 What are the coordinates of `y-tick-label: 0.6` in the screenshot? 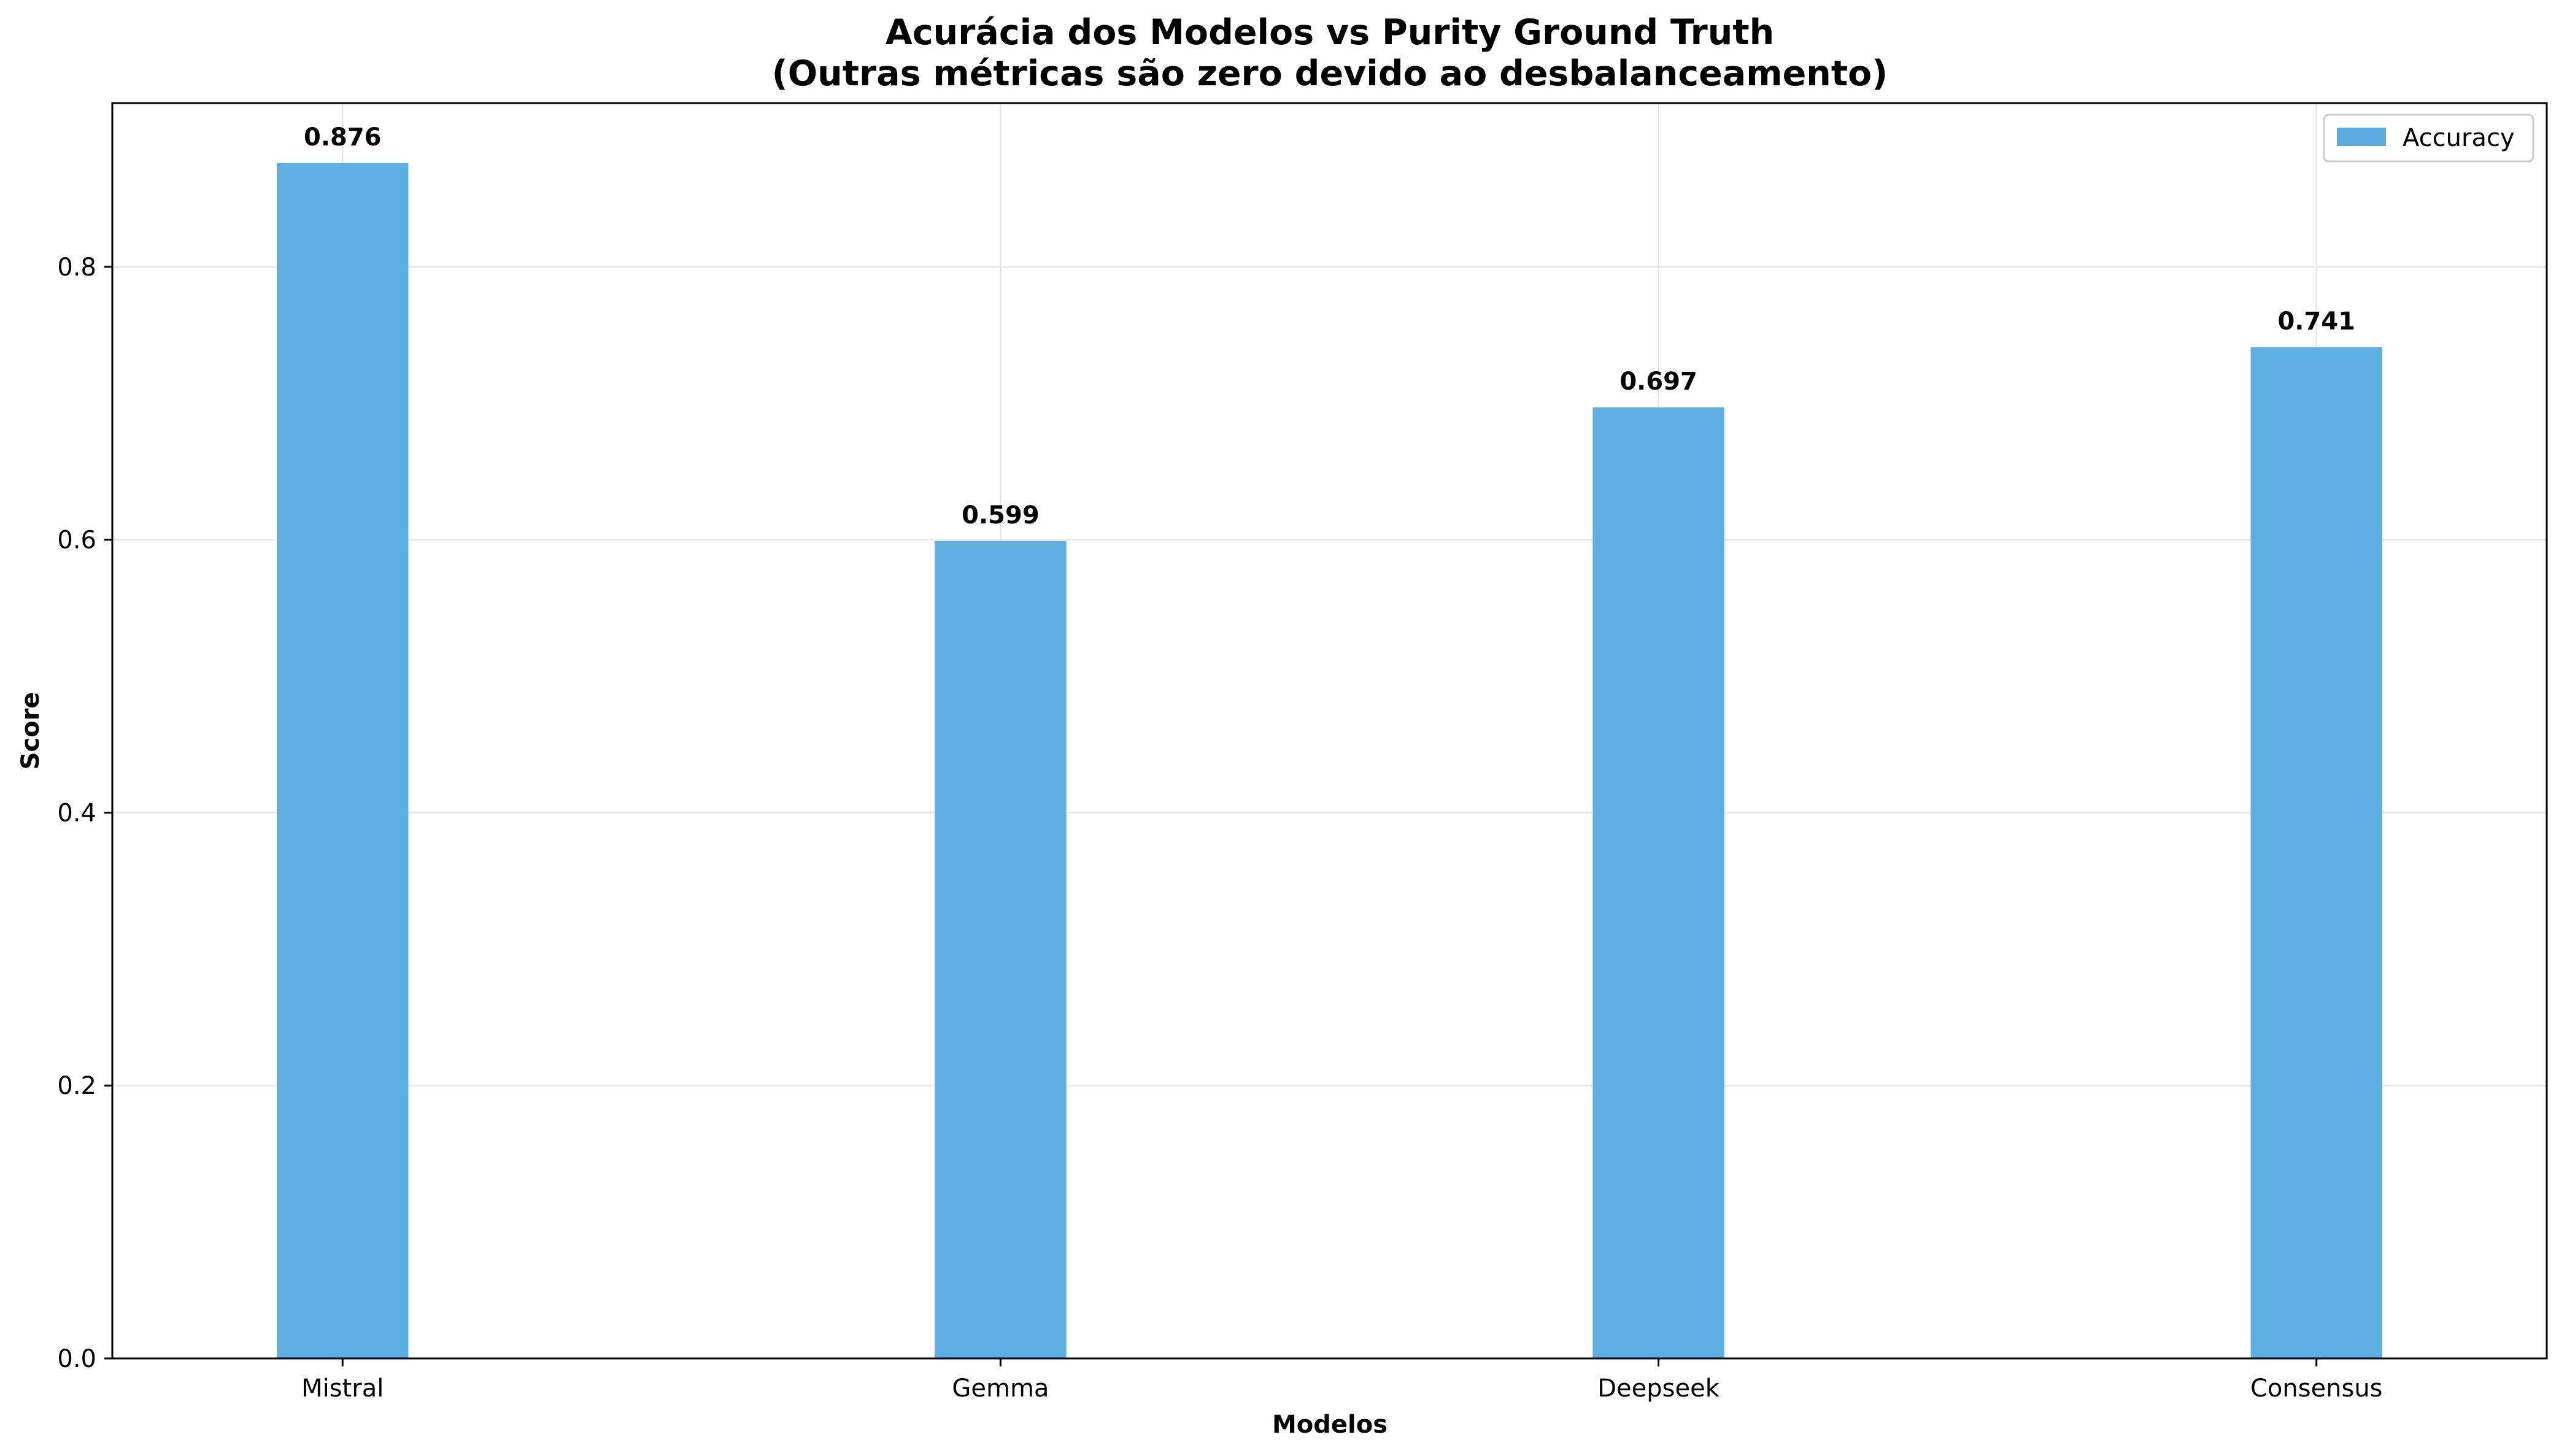 It's located at (77, 540).